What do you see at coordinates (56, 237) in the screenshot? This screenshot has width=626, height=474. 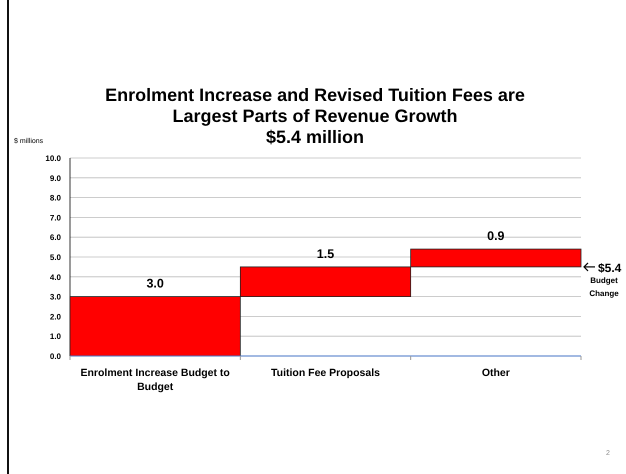 I see `y-tick-label: 6.0` at bounding box center [56, 237].